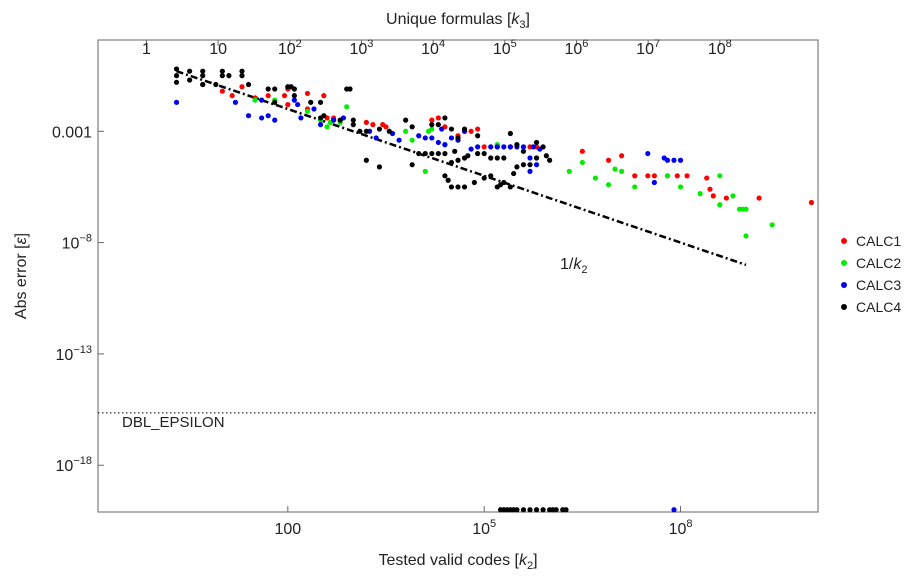 The image size is (918, 576). I want to click on left-tick-label: 10−8, so click(77, 243).